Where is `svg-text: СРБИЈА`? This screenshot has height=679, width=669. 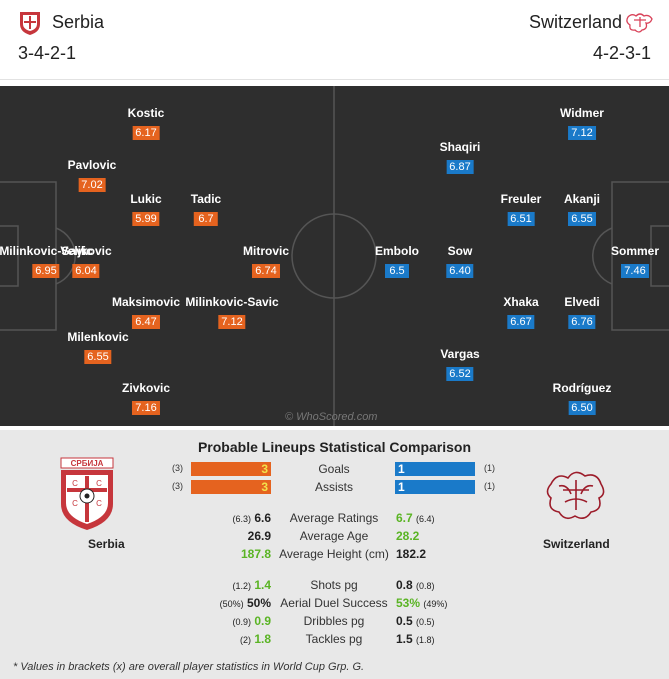
svg-text: СРБИЈА is located at coordinates (87, 463).